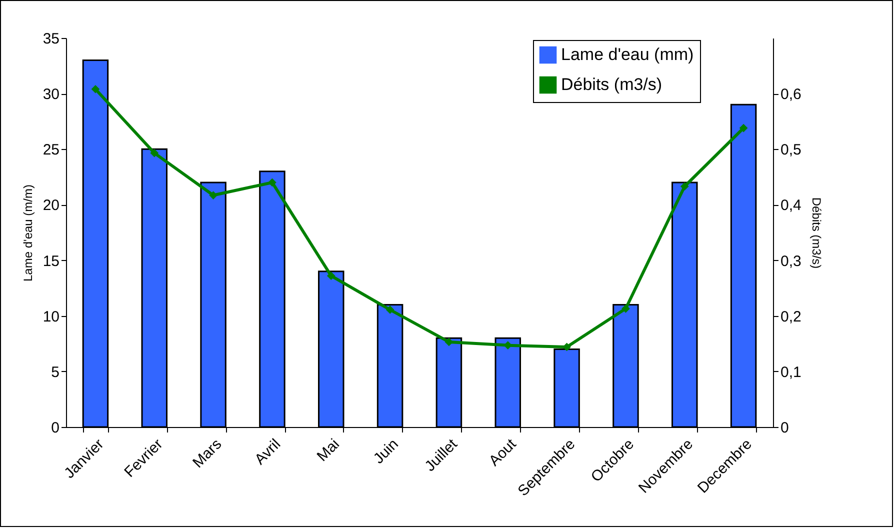 The height and width of the screenshot is (529, 895). Describe the element at coordinates (51, 95) in the screenshot. I see `y-tick-label: 30` at that location.